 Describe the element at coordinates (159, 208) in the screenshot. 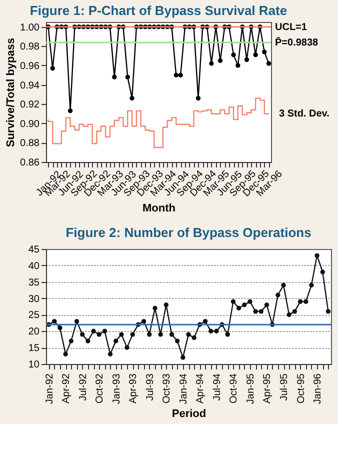

I see `x-axis-title: Month` at that location.